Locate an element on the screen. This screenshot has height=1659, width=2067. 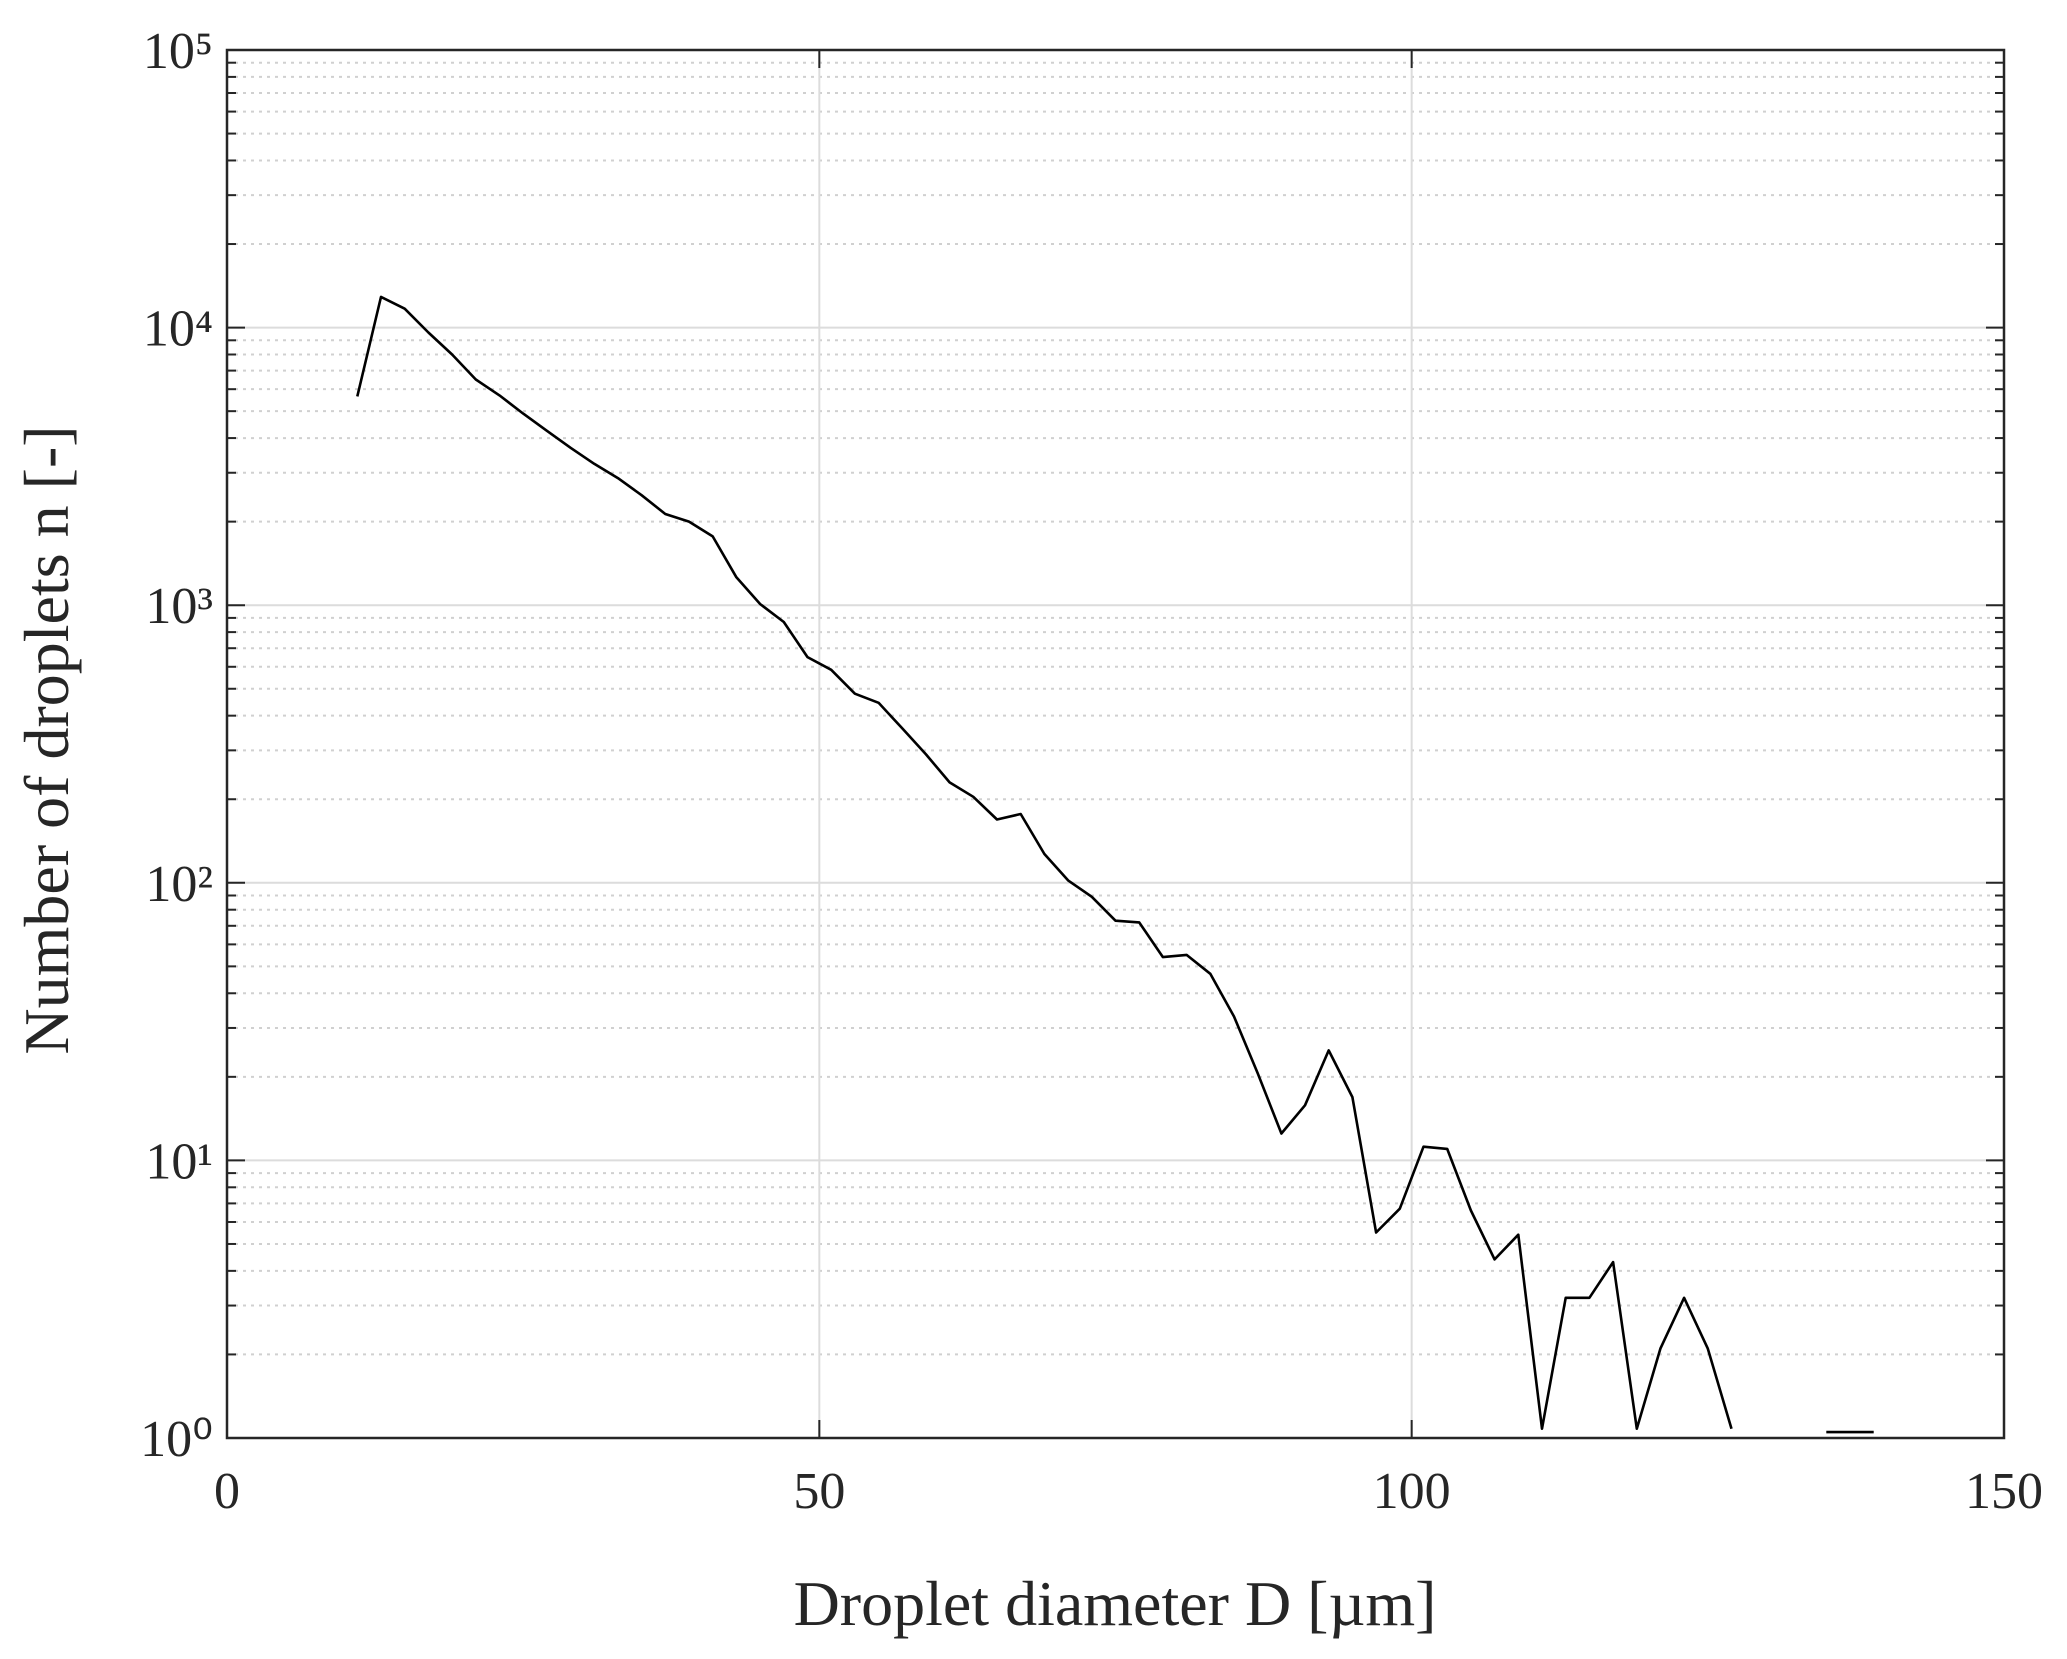
y-tick-label: 10⁵ is located at coordinates (178, 51).